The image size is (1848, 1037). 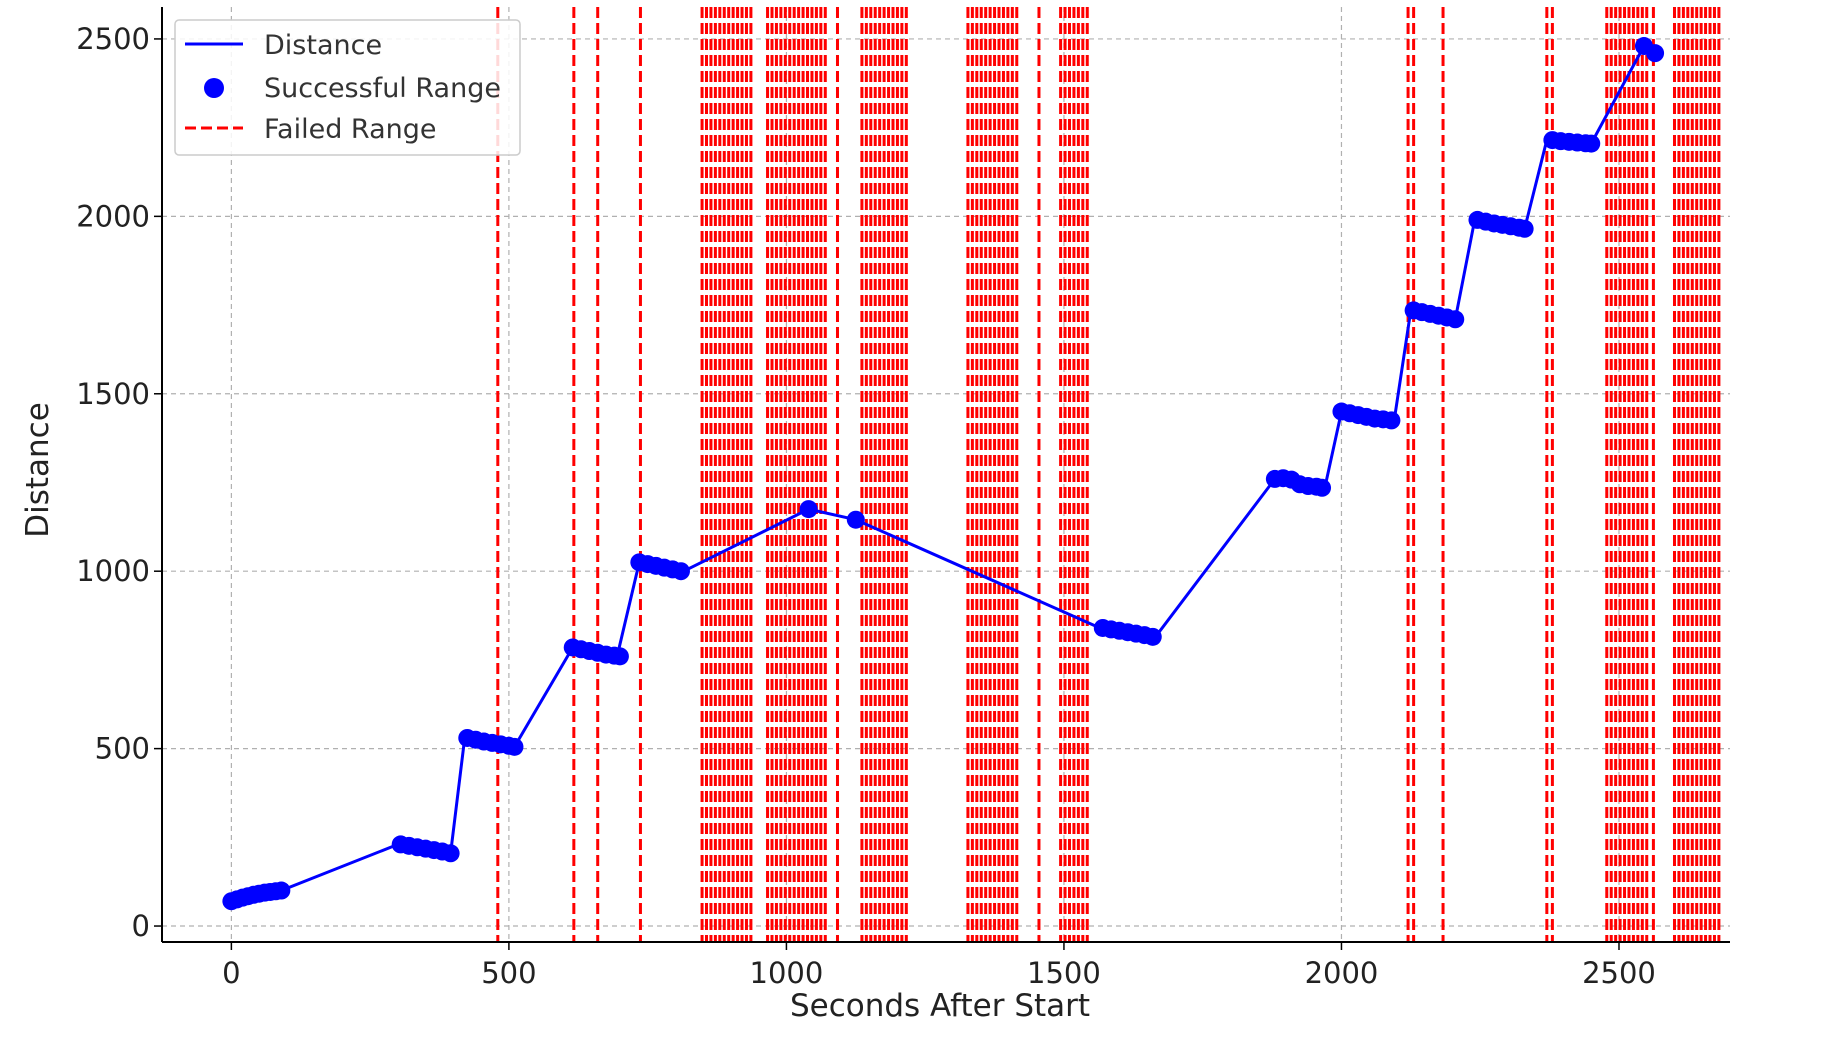 What do you see at coordinates (1064, 973) in the screenshot?
I see `x-tick-label: 1500` at bounding box center [1064, 973].